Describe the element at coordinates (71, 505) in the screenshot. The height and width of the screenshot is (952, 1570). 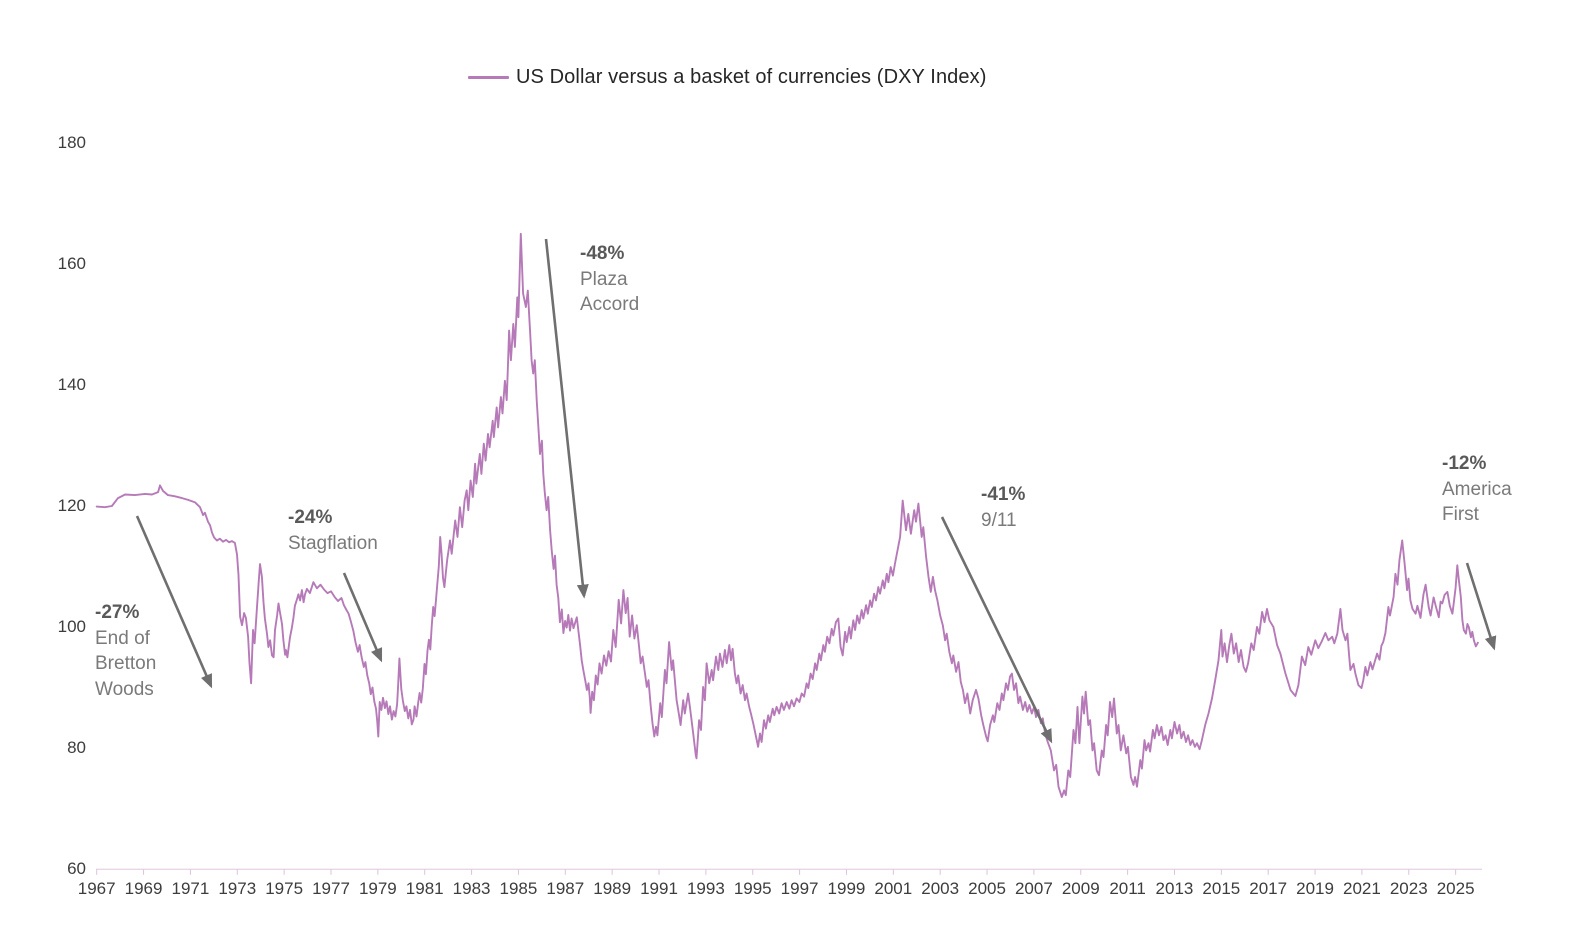
I see `y-axis-label: 120` at that location.